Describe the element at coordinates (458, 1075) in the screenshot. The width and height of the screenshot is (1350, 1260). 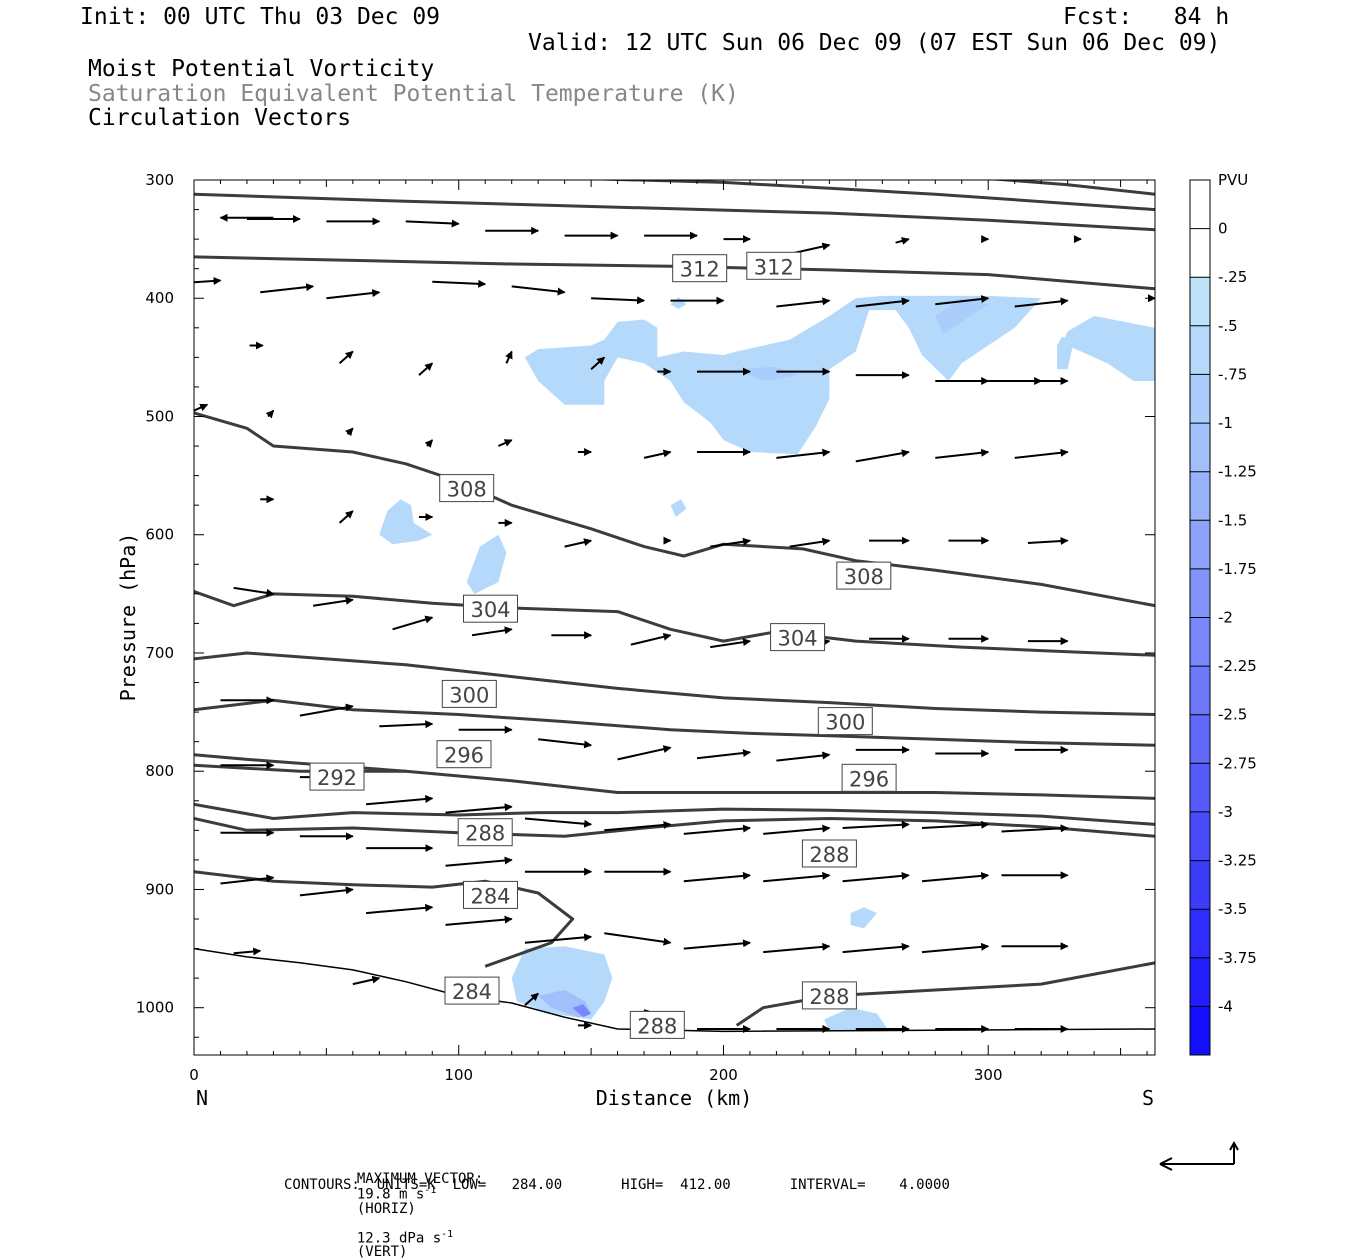
I see `x-tick-label: 100` at that location.